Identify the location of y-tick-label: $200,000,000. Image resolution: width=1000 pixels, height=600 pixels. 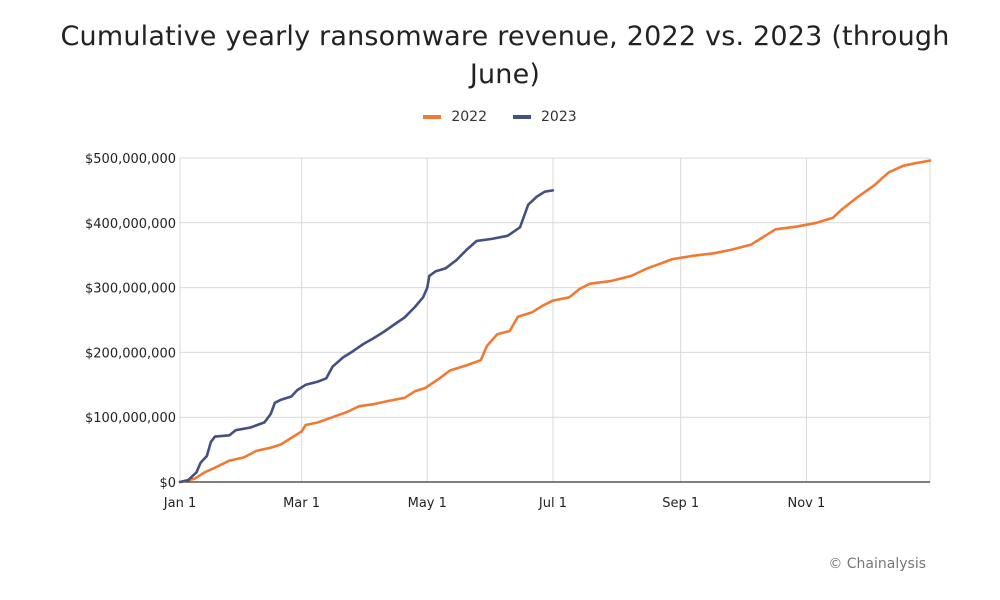
(130, 353).